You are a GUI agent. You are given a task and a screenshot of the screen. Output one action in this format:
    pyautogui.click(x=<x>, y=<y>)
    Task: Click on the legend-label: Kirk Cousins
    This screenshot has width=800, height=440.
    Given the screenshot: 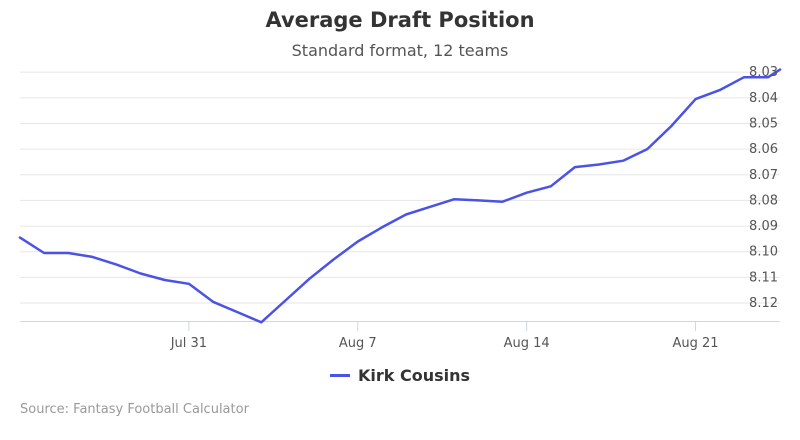 What is the action you would take?
    pyautogui.click(x=414, y=375)
    